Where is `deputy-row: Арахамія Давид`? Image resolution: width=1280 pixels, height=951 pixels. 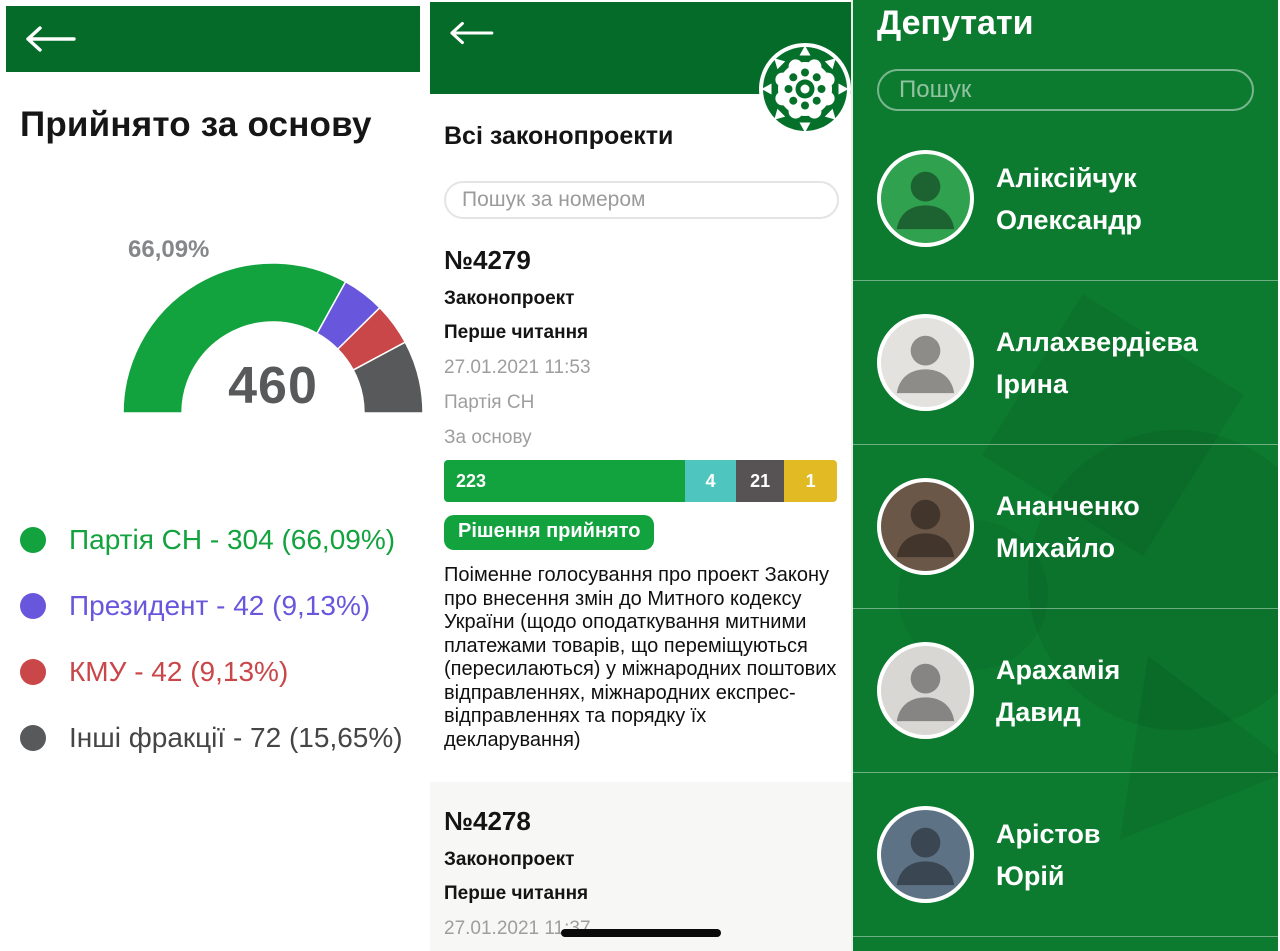 deputy-row: Арахамія Давид is located at coordinates (1065, 691).